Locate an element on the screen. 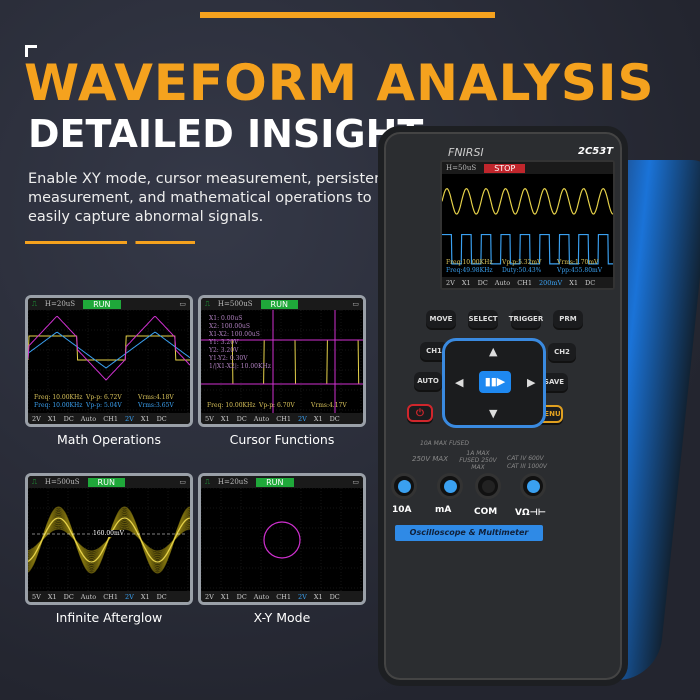  bottom-bar-item: 5V is located at coordinates (36, 596).